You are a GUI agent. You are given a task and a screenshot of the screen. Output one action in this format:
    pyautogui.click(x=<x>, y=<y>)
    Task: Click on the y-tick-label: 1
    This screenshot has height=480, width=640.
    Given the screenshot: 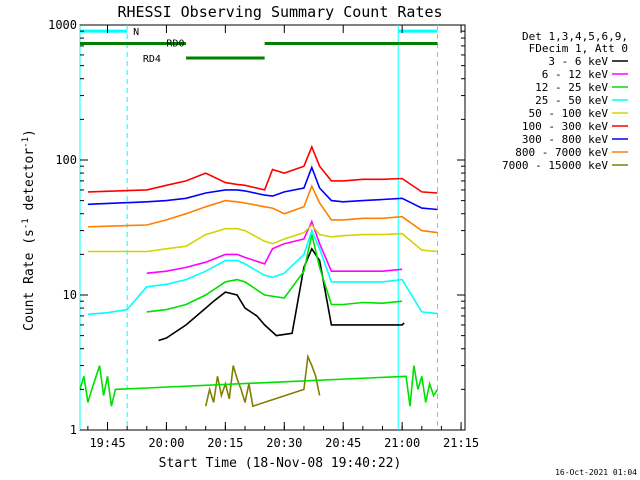 What is the action you would take?
    pyautogui.click(x=73, y=430)
    